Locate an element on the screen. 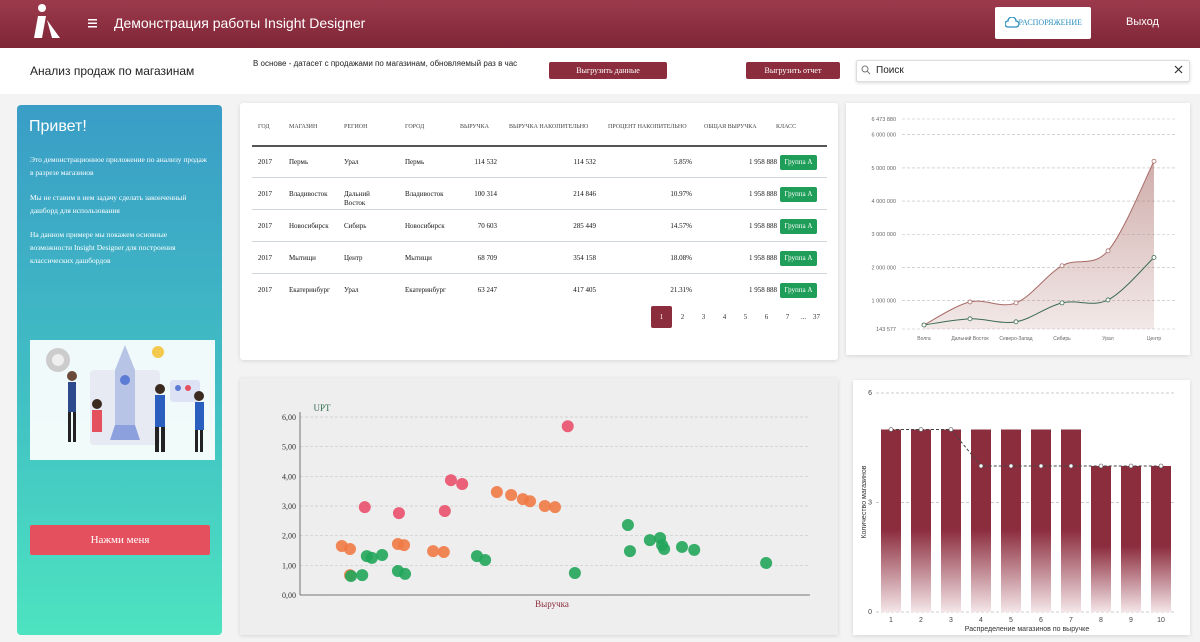  menu-icon is located at coordinates (93, 23).